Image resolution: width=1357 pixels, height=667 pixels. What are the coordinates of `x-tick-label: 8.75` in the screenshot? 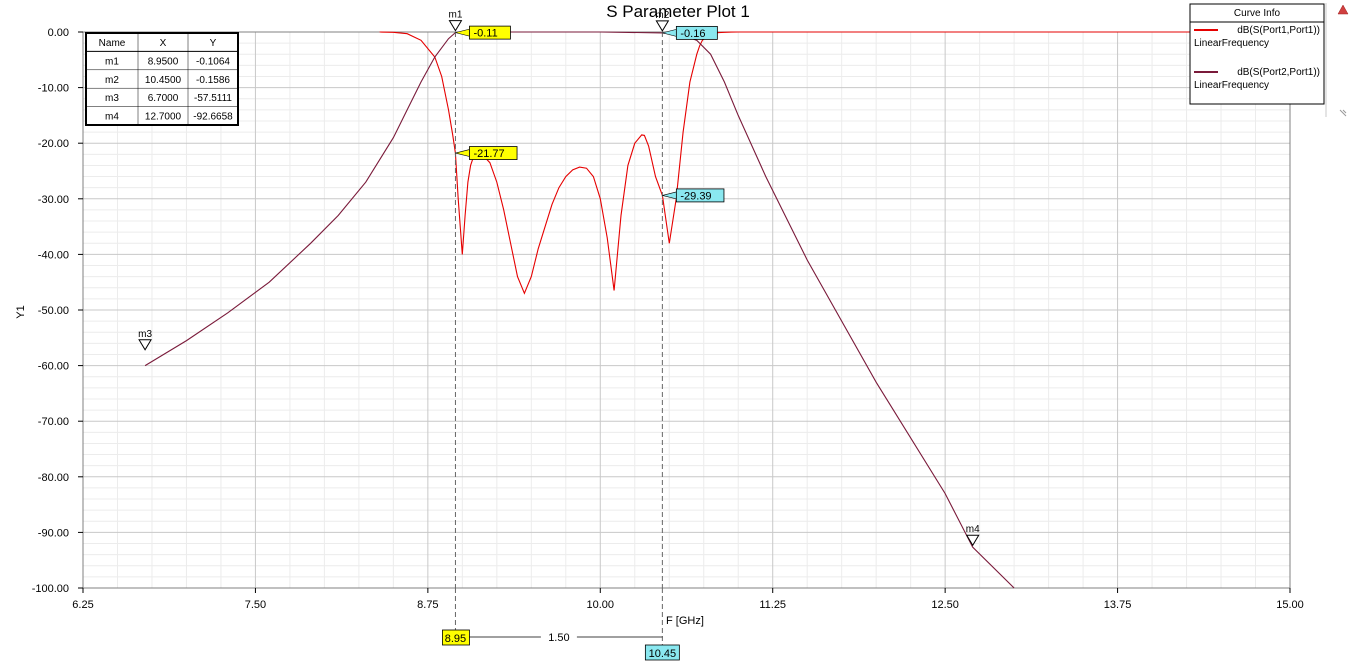 It's located at (427, 605).